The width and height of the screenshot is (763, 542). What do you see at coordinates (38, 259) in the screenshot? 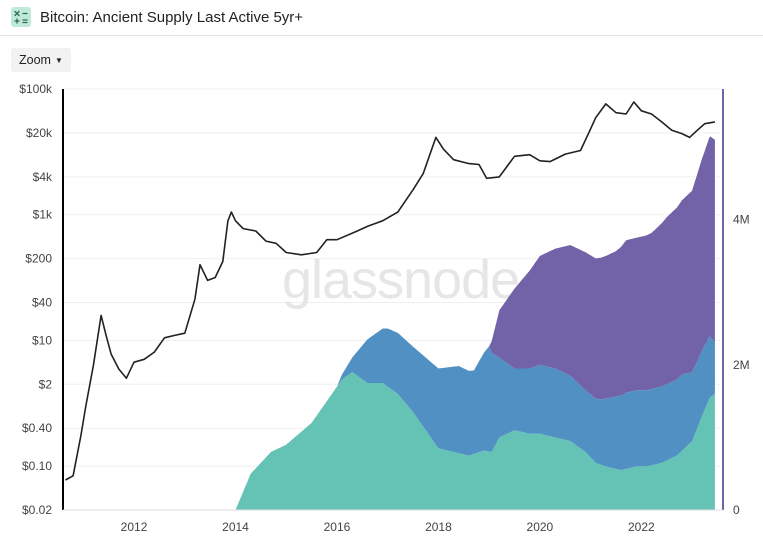
I see `y-left-tick-label: $200` at bounding box center [38, 259].